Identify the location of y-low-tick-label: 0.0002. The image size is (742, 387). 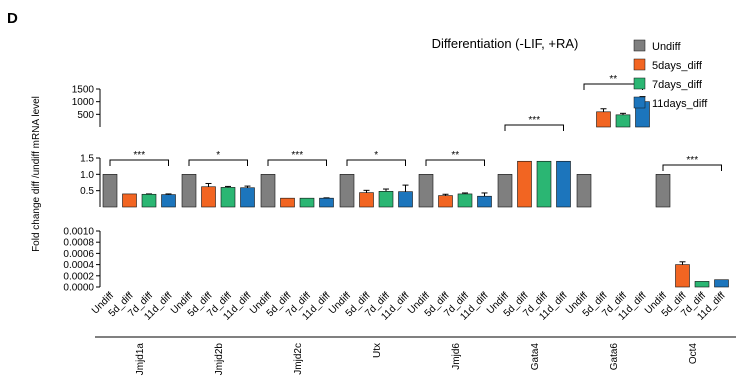
(78, 276).